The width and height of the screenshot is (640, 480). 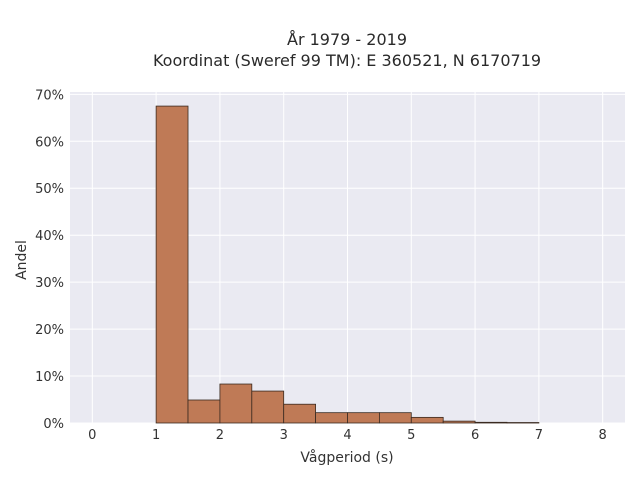 What do you see at coordinates (347, 435) in the screenshot?
I see `x-tick-label: 4` at bounding box center [347, 435].